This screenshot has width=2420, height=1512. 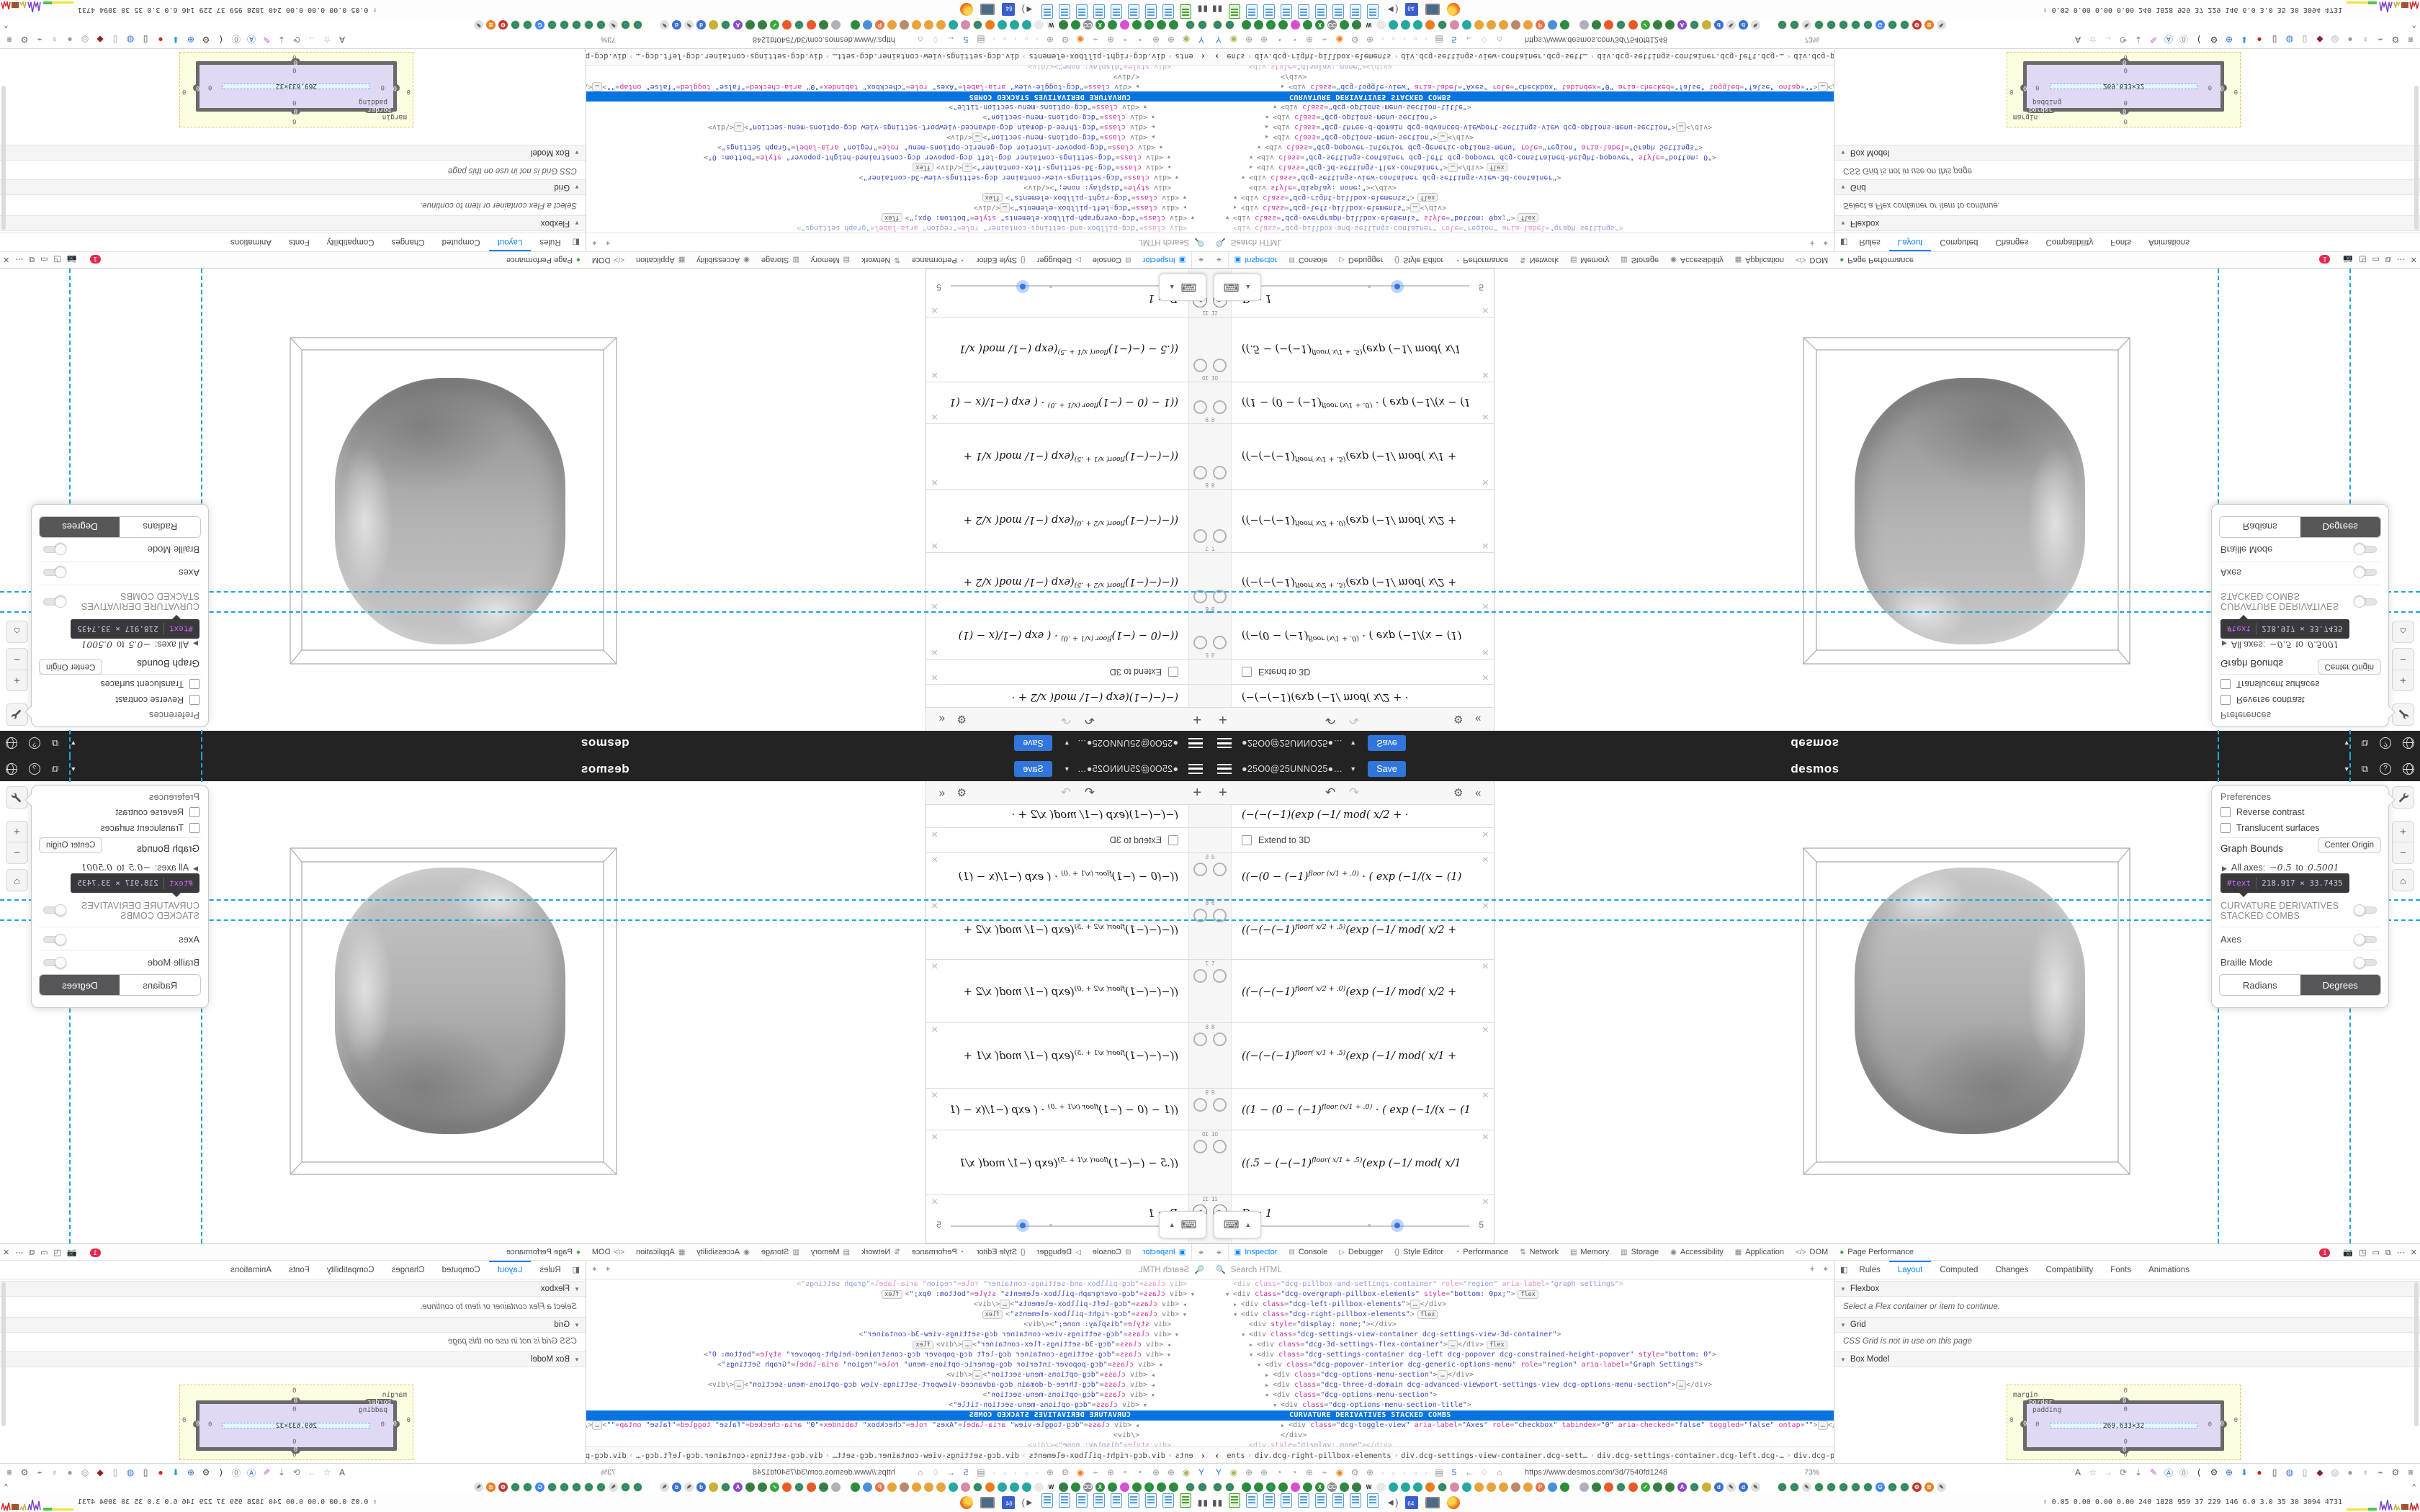 I want to click on devtools-tab-debugger: ▷ Debugger, so click(x=1361, y=1252).